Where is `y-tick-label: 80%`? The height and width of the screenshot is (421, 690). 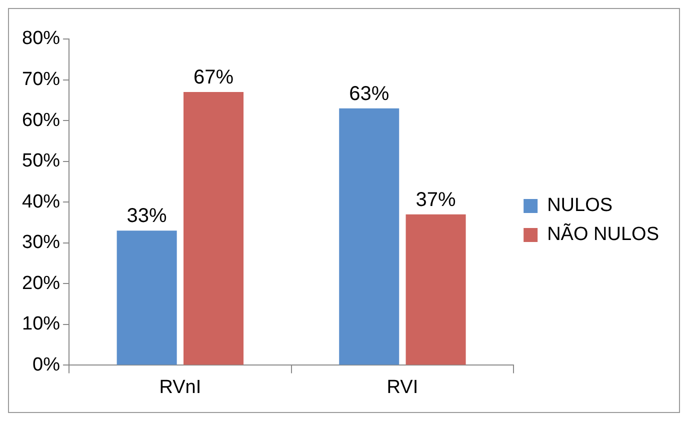 y-tick-label: 80% is located at coordinates (41, 39).